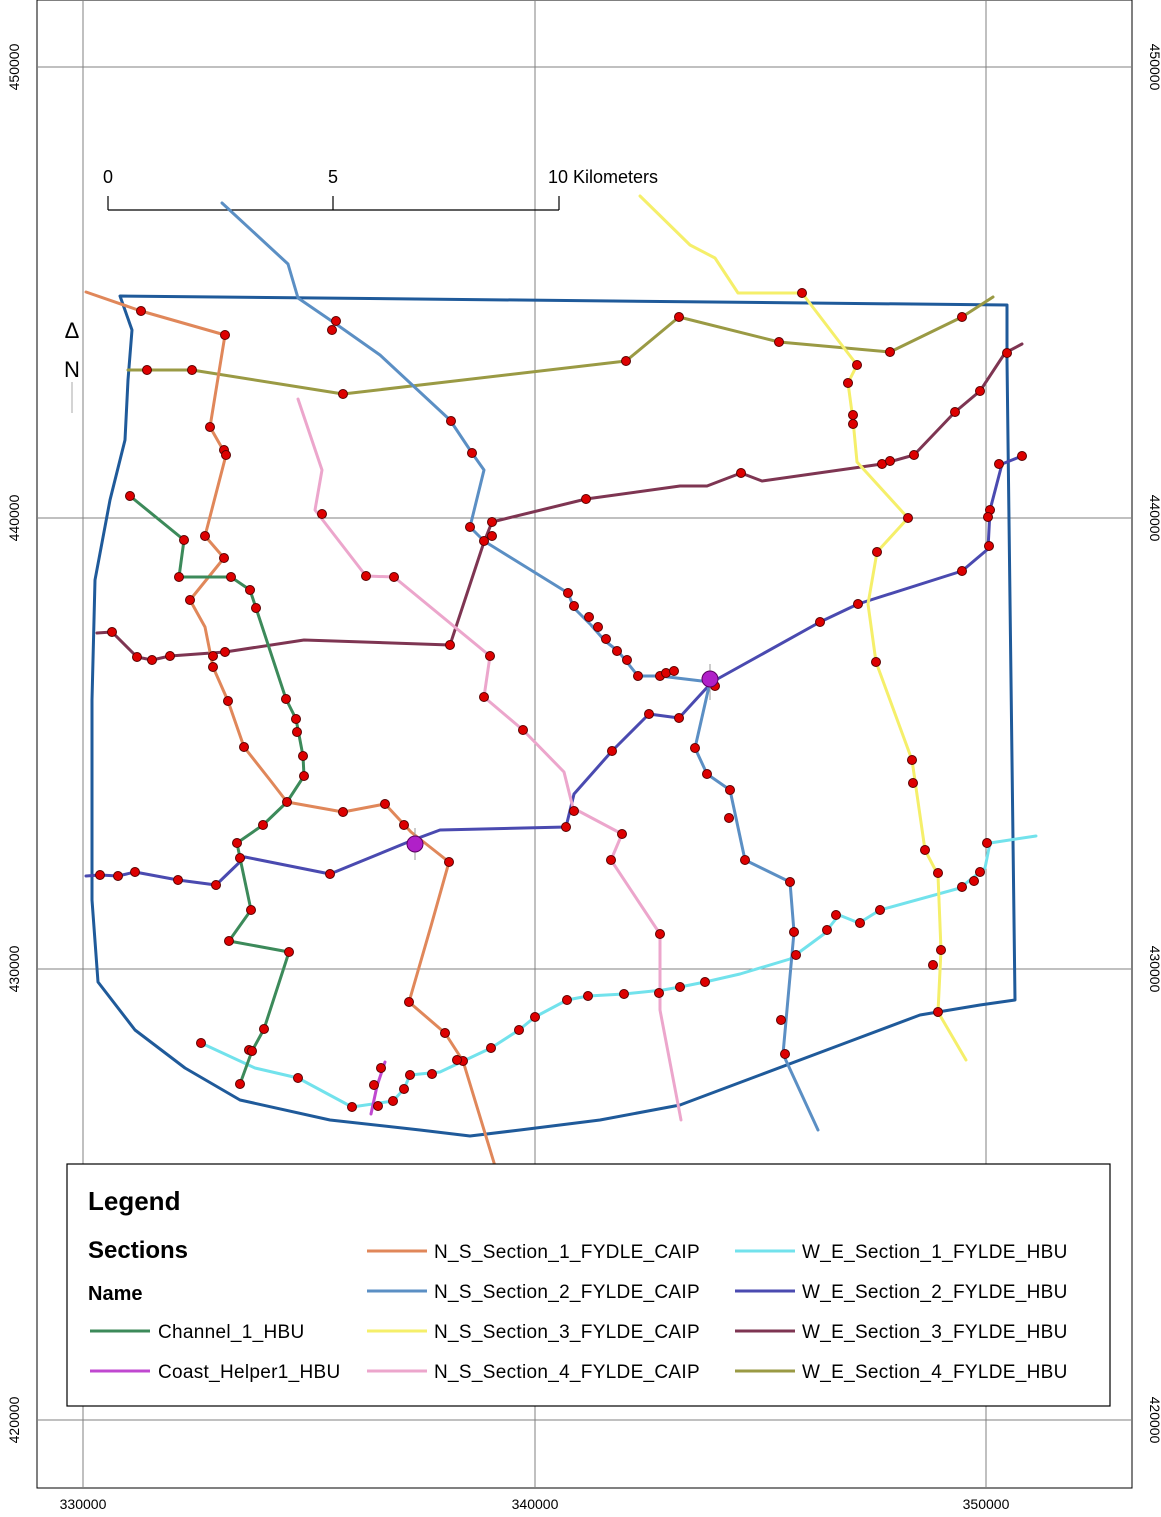  Describe the element at coordinates (134, 1201) in the screenshot. I see `legend-title: Legend` at that location.